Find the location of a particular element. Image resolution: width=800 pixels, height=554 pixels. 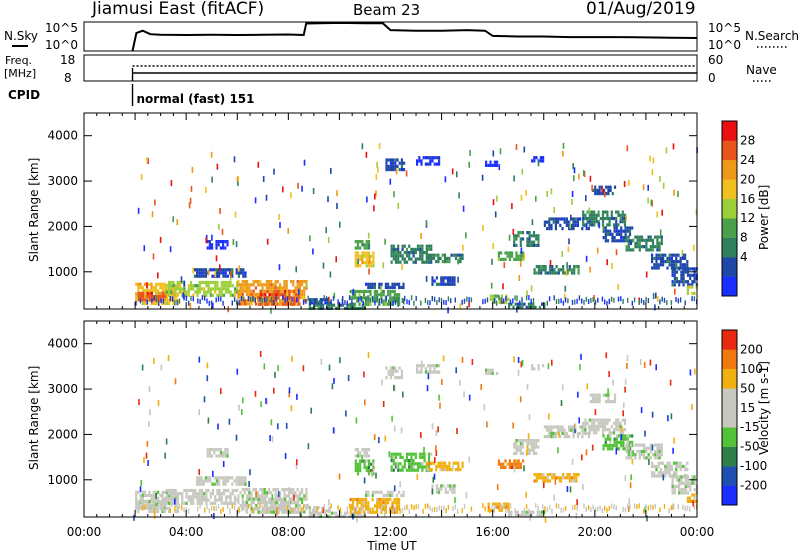

beam-label: Beam 23 is located at coordinates (386, 10).